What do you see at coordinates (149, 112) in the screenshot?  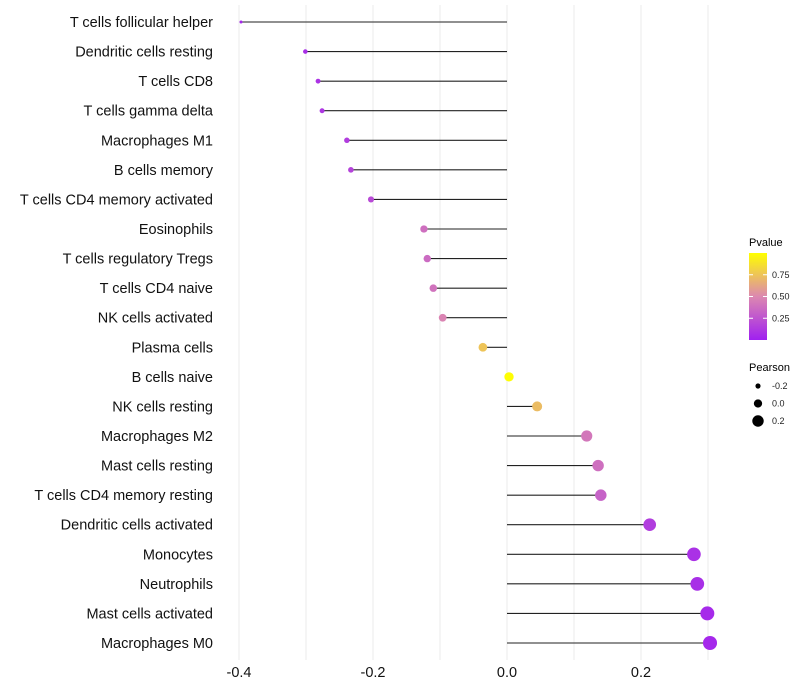 I see `y-tick-label: T cells gamma delta` at bounding box center [149, 112].